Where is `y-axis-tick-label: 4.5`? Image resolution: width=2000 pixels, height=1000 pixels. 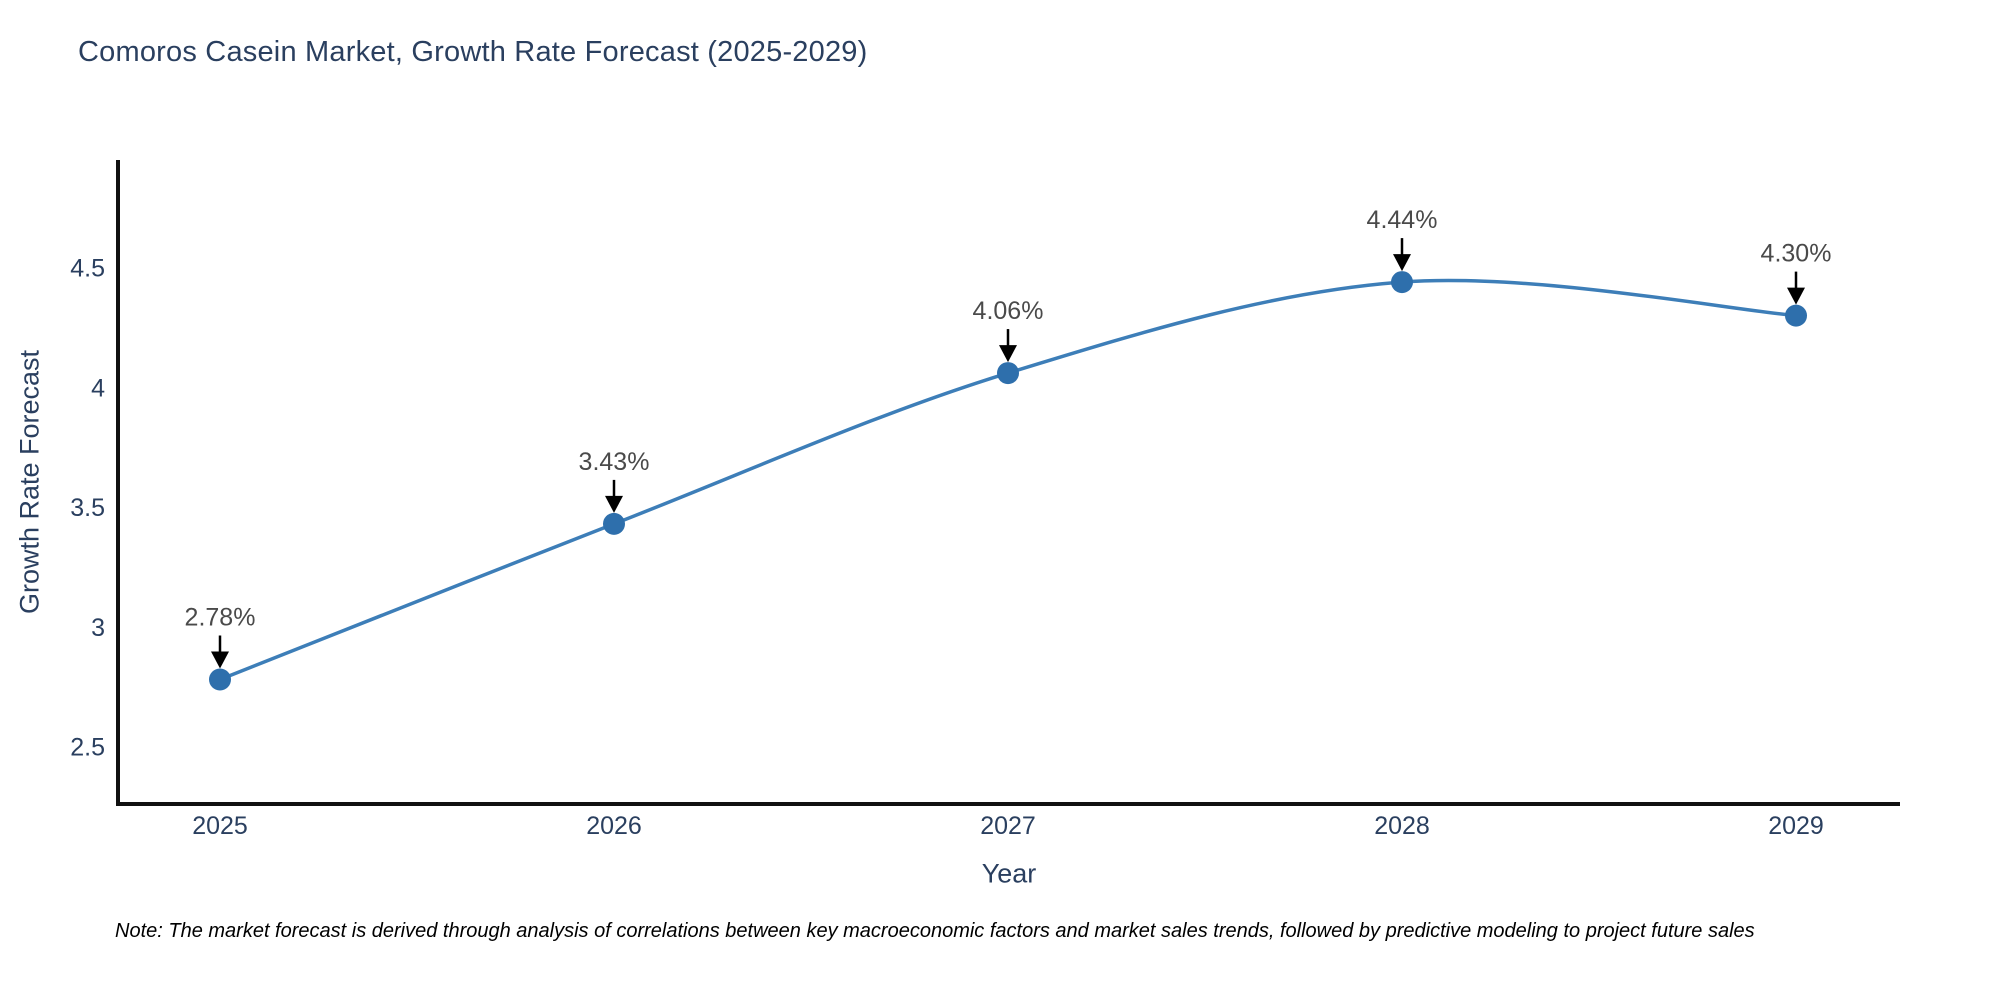 y-axis-tick-label: 4.5 is located at coordinates (87, 269).